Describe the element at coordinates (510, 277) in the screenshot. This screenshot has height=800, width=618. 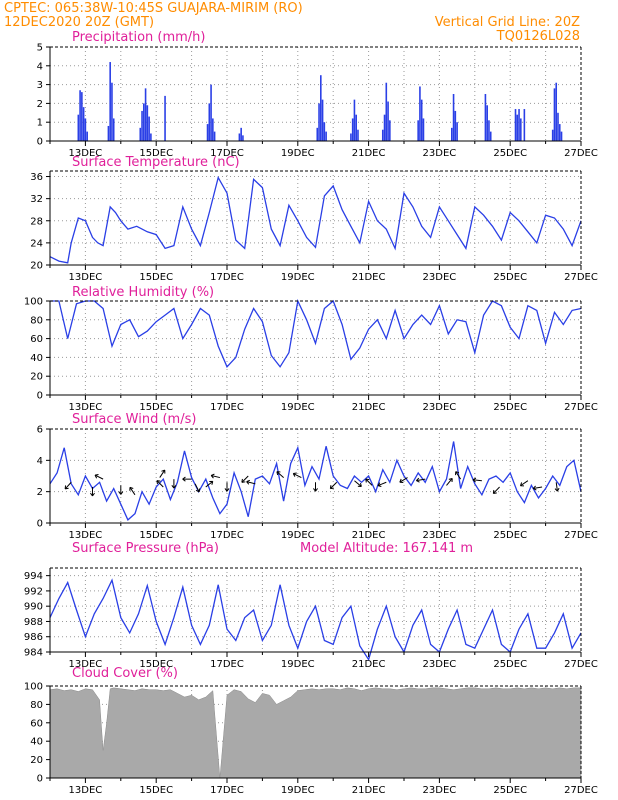
I see `temp-xtick-label: 25DEC` at that location.